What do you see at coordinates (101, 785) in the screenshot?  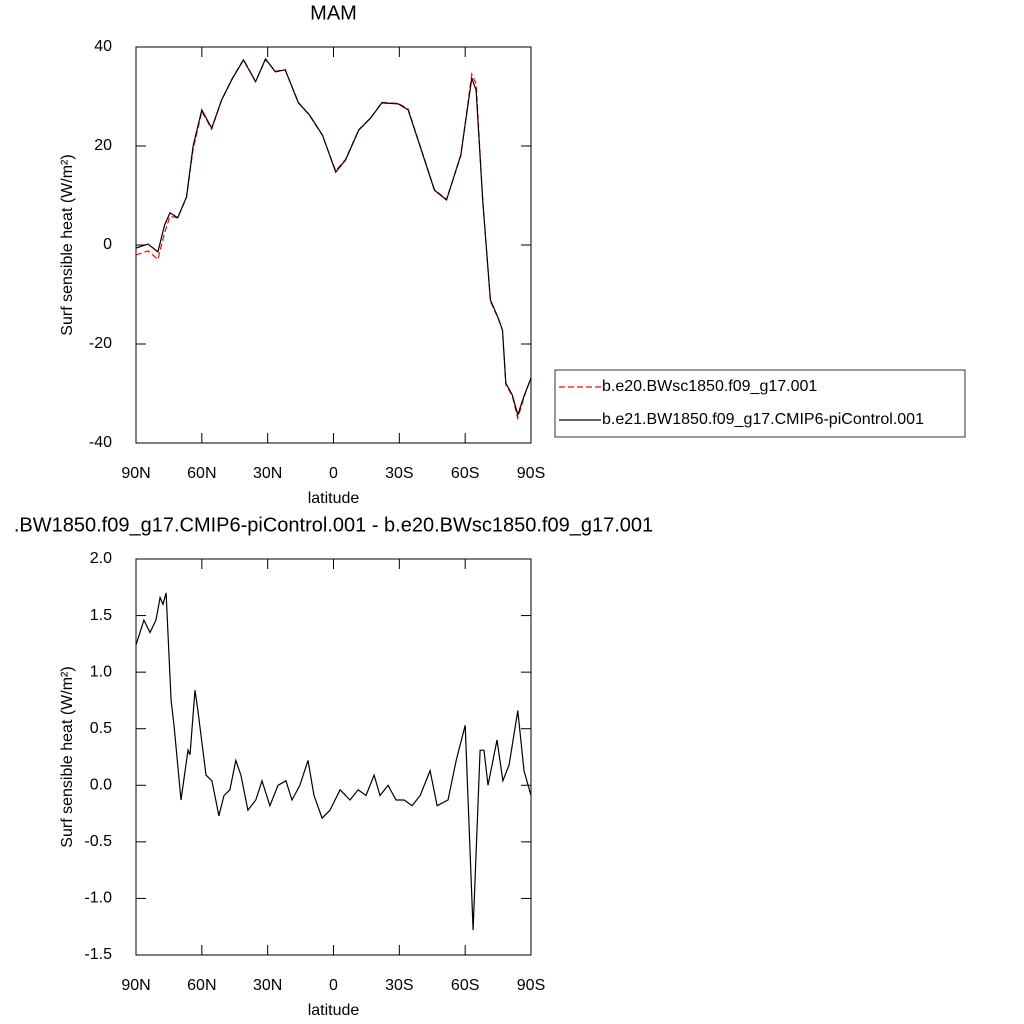 I see `y-tick-label: 0.0` at bounding box center [101, 785].